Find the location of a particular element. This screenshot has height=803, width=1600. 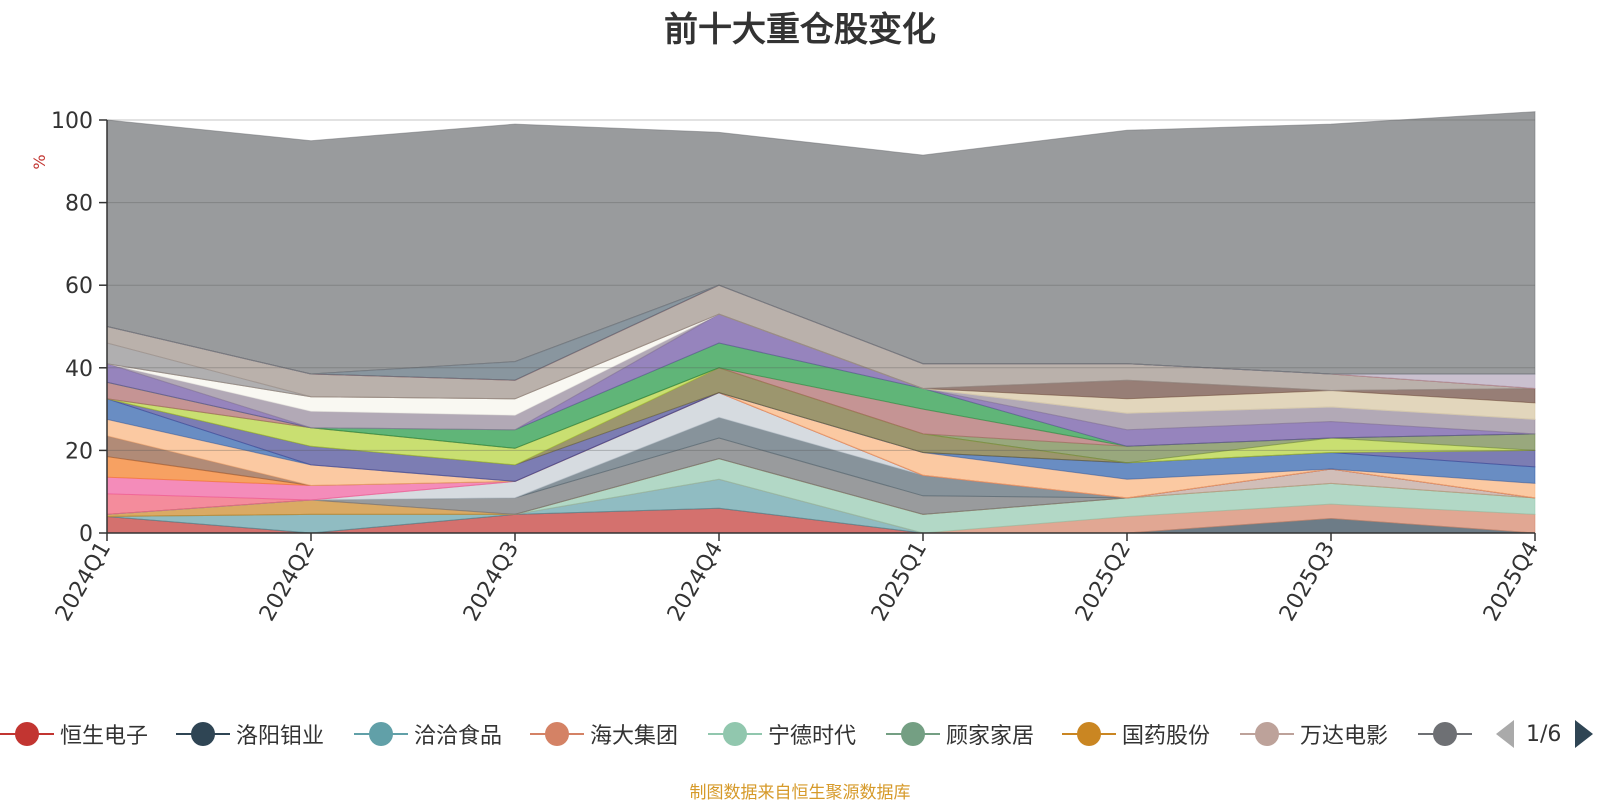

legend: 恒生电子 洛阳钼业 洽洽食品 海大集团 宁德时代 顾家家居 国药股份 万达电影 is located at coordinates (740, 734).